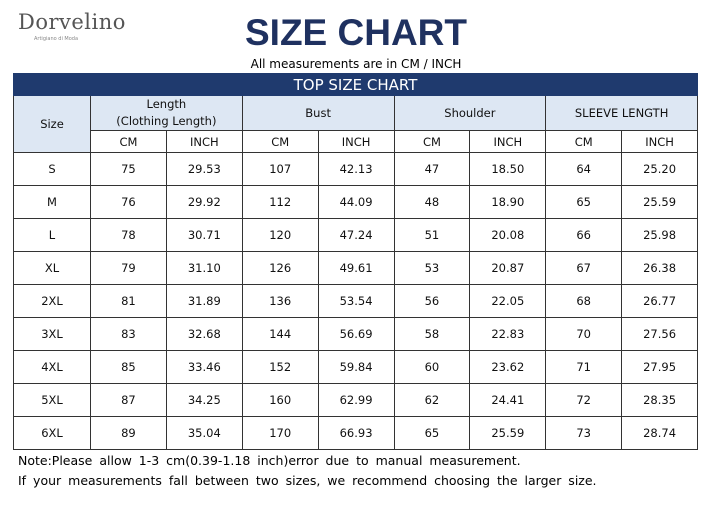 The width and height of the screenshot is (720, 506). I want to click on value-cell: 34.25, so click(204, 400).